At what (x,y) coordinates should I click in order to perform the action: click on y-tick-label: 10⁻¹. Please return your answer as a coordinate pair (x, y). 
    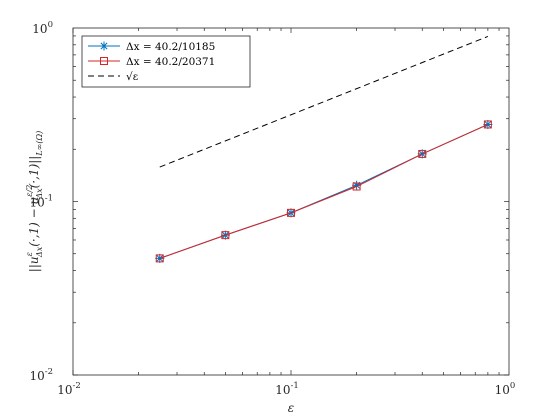
    Looking at the image, I should click on (41, 202).